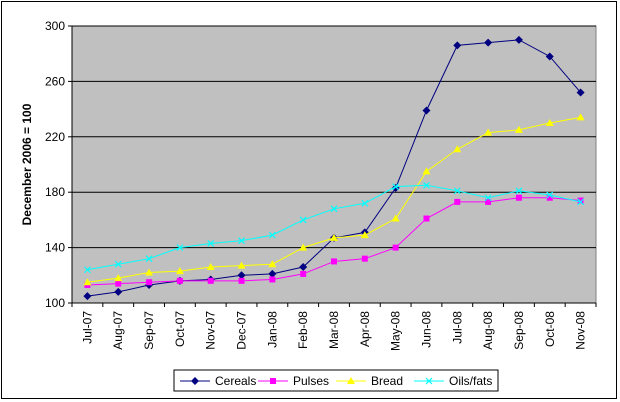 This screenshot has height=402, width=620. Describe the element at coordinates (211, 330) in the screenshot. I see `x-tick-label: Nov-07` at that location.